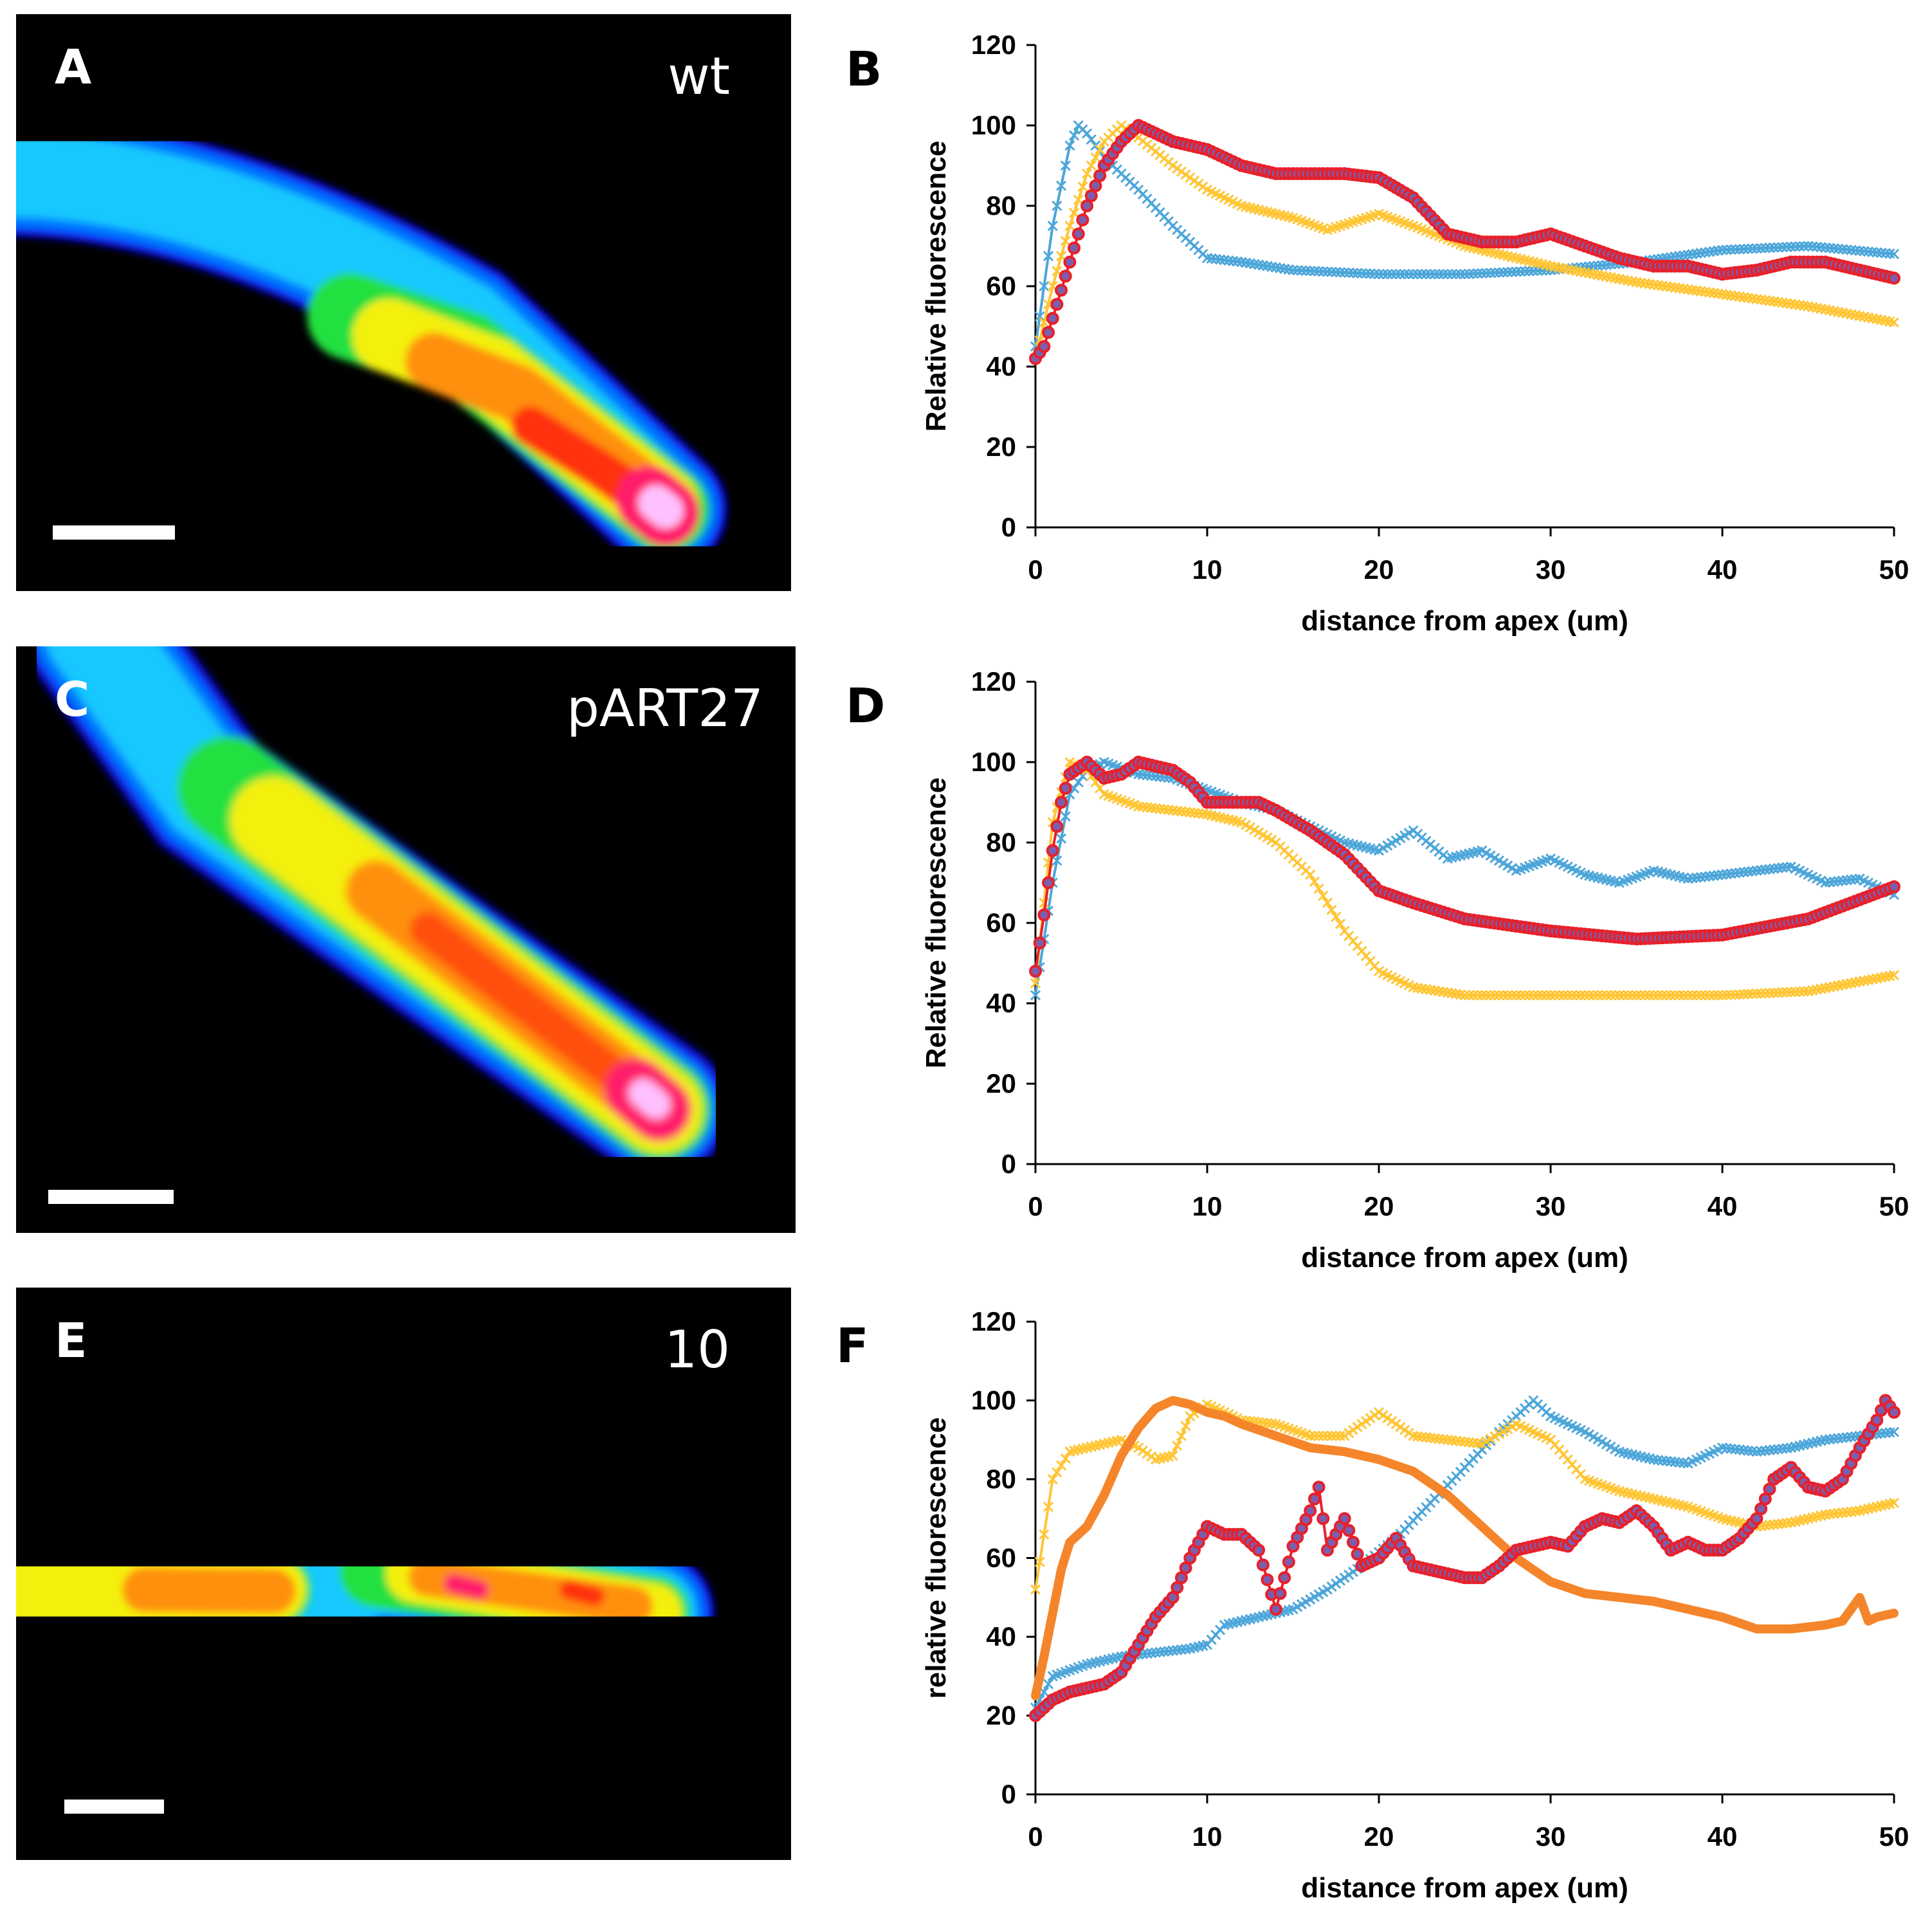 The image size is (1932, 1923). Describe the element at coordinates (1001, 1558) in the screenshot. I see `y-tick-label: 60` at that location.